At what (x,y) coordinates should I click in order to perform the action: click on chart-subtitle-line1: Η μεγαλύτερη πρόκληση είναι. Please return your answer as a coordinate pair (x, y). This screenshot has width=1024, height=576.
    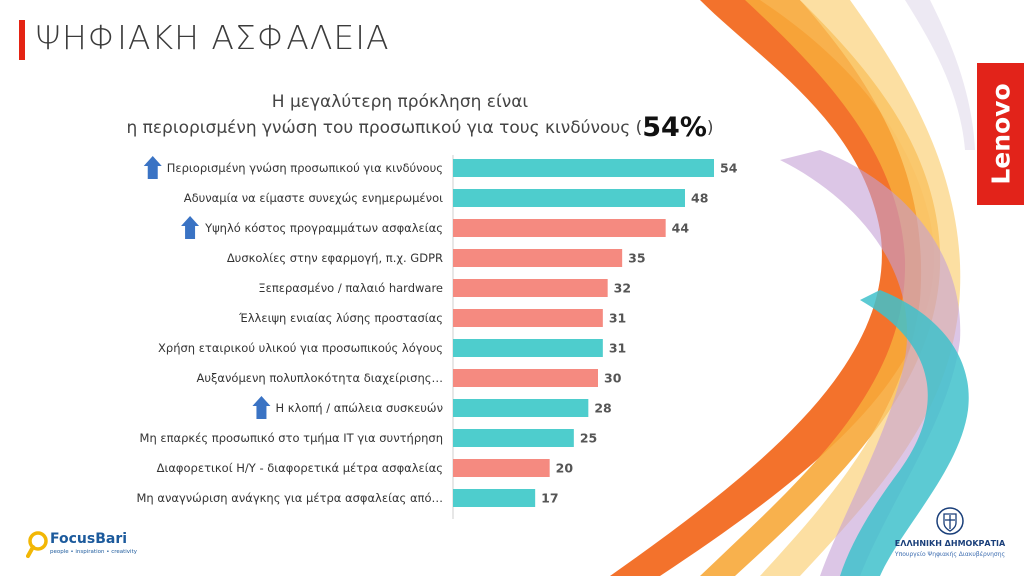
    Looking at the image, I should click on (400, 102).